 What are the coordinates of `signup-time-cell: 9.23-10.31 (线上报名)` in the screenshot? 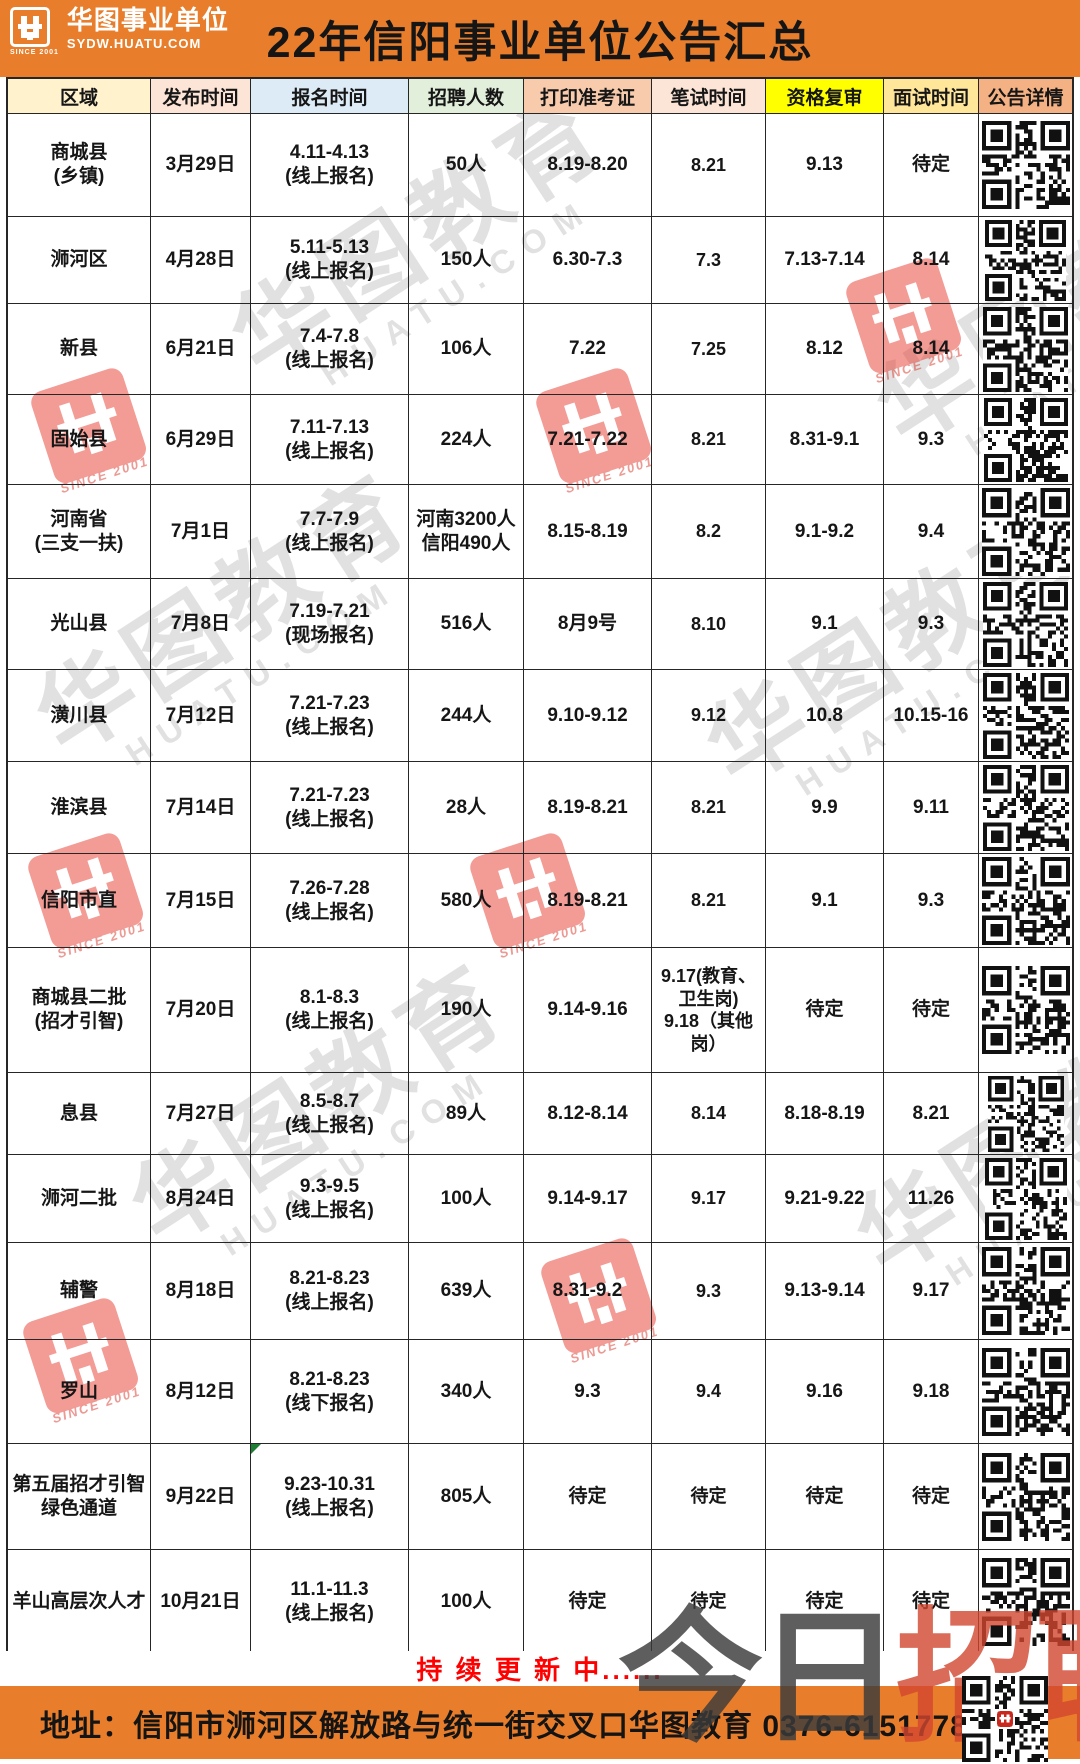 It's located at (330, 1497).